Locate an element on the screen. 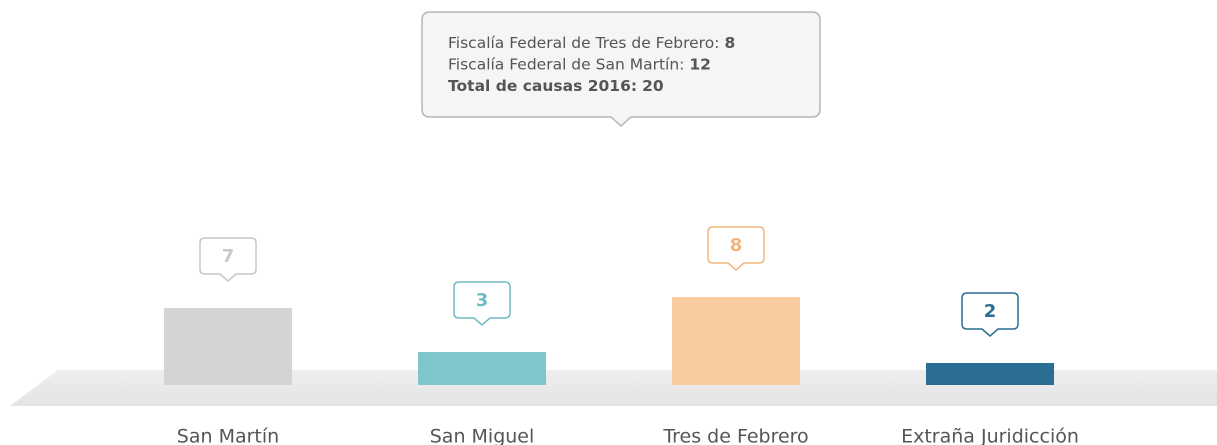  tooltip-value: 8 is located at coordinates (729, 43).